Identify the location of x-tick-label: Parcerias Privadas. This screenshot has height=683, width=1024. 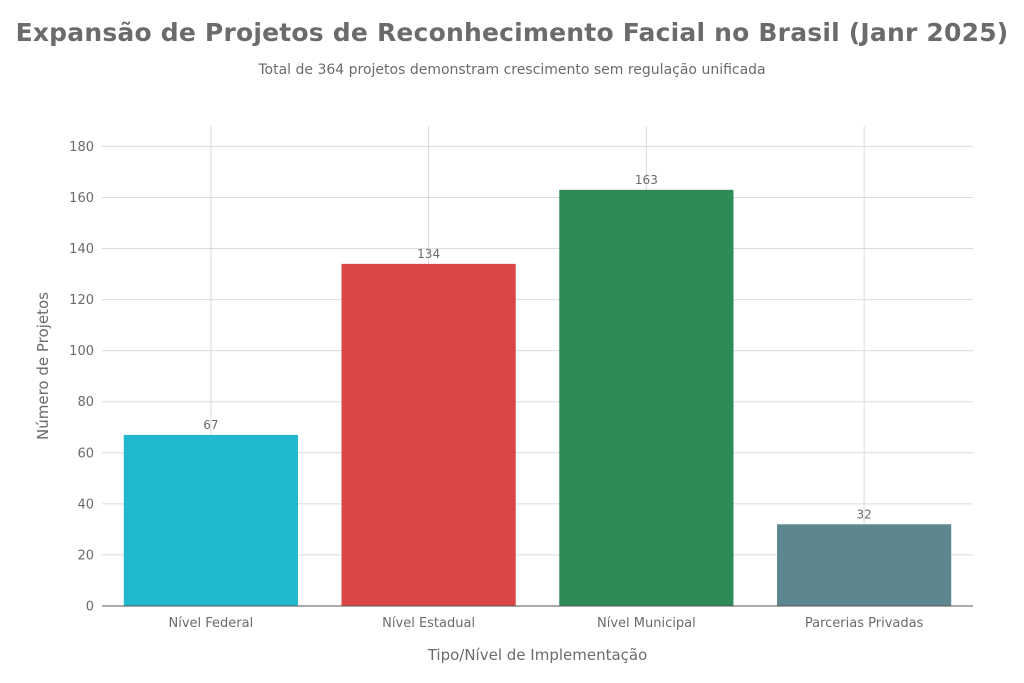
(864, 623).